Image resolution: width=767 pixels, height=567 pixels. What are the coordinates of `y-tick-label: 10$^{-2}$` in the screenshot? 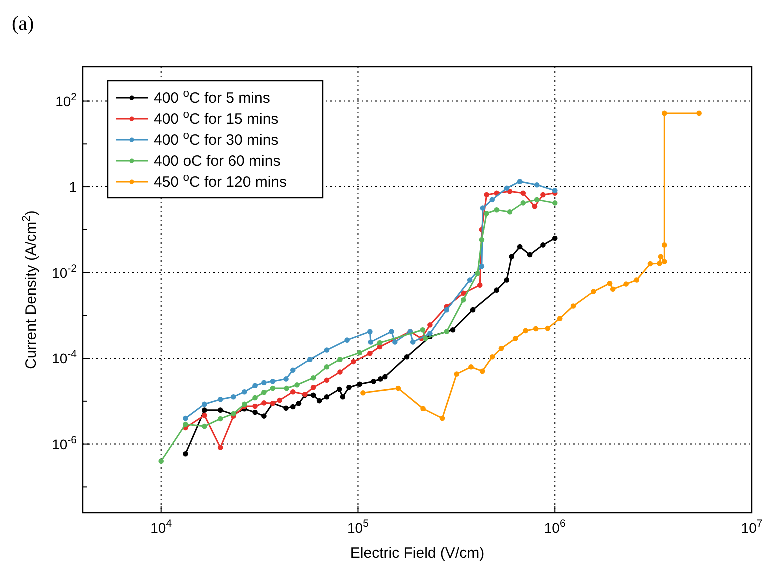 It's located at (65, 271).